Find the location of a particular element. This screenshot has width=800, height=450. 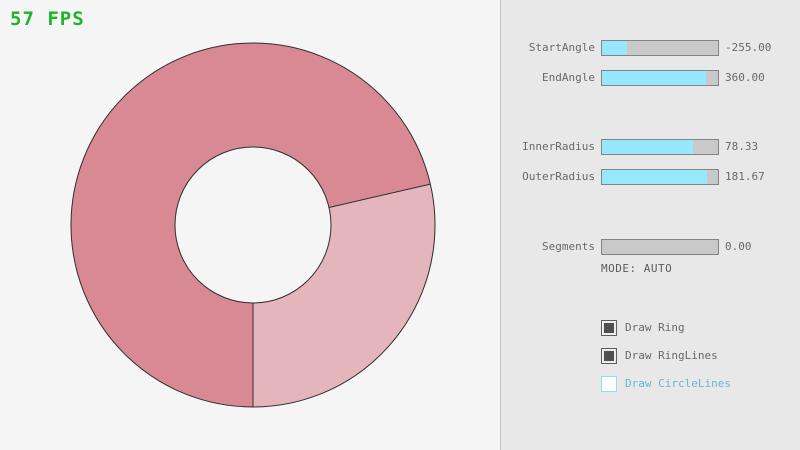

startangle-slider is located at coordinates (660, 48).